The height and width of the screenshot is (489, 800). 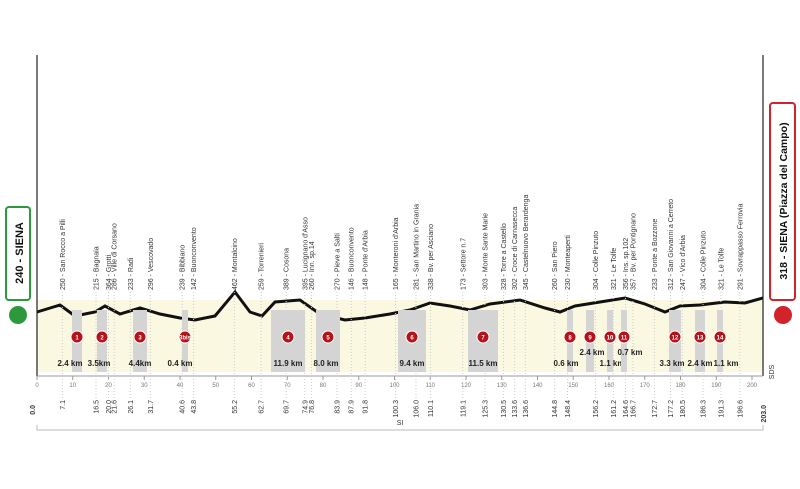 I want to click on km-tick-label: 80, so click(x=323, y=386).